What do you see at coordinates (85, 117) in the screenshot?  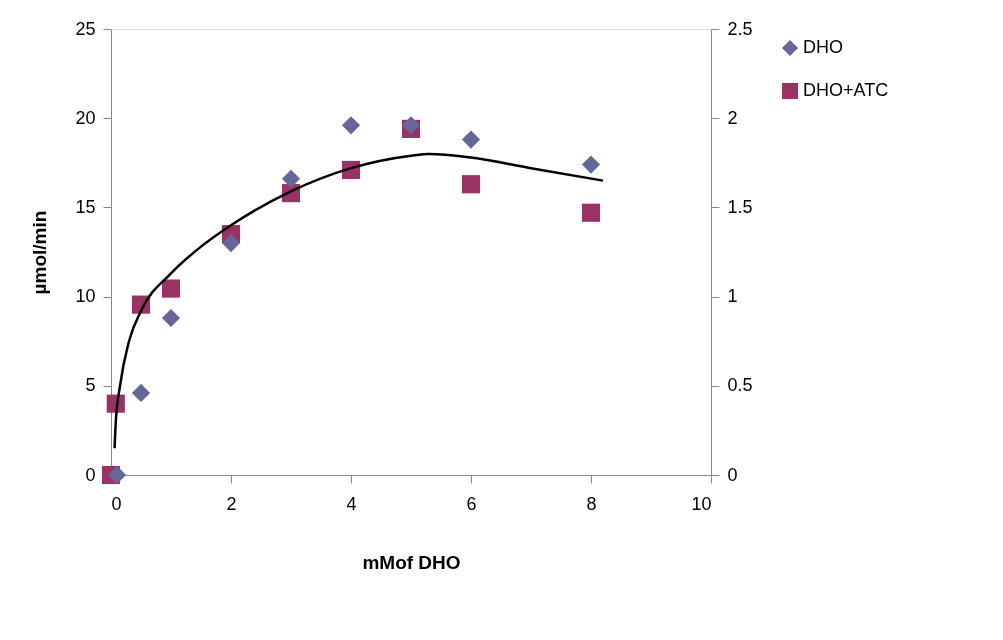 I see `y-tick-label: 20` at bounding box center [85, 117].